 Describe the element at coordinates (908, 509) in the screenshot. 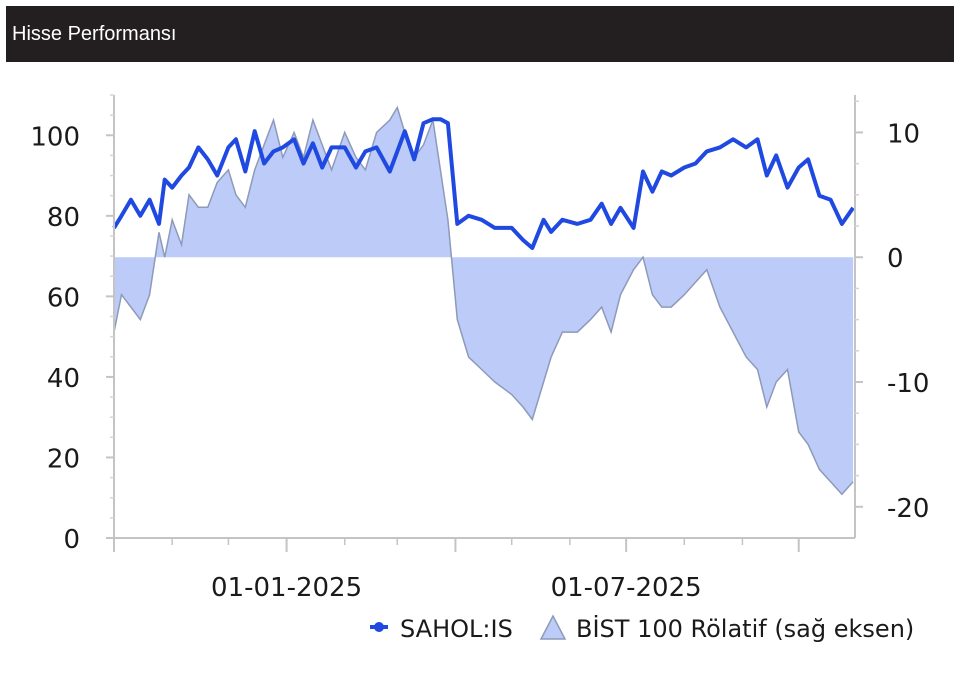

I see `y-right-tick-label: -20` at that location.